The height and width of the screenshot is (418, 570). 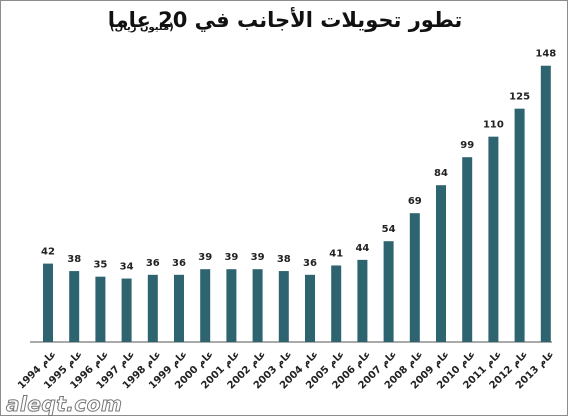 I want to click on data-label: 34, so click(x=127, y=267).